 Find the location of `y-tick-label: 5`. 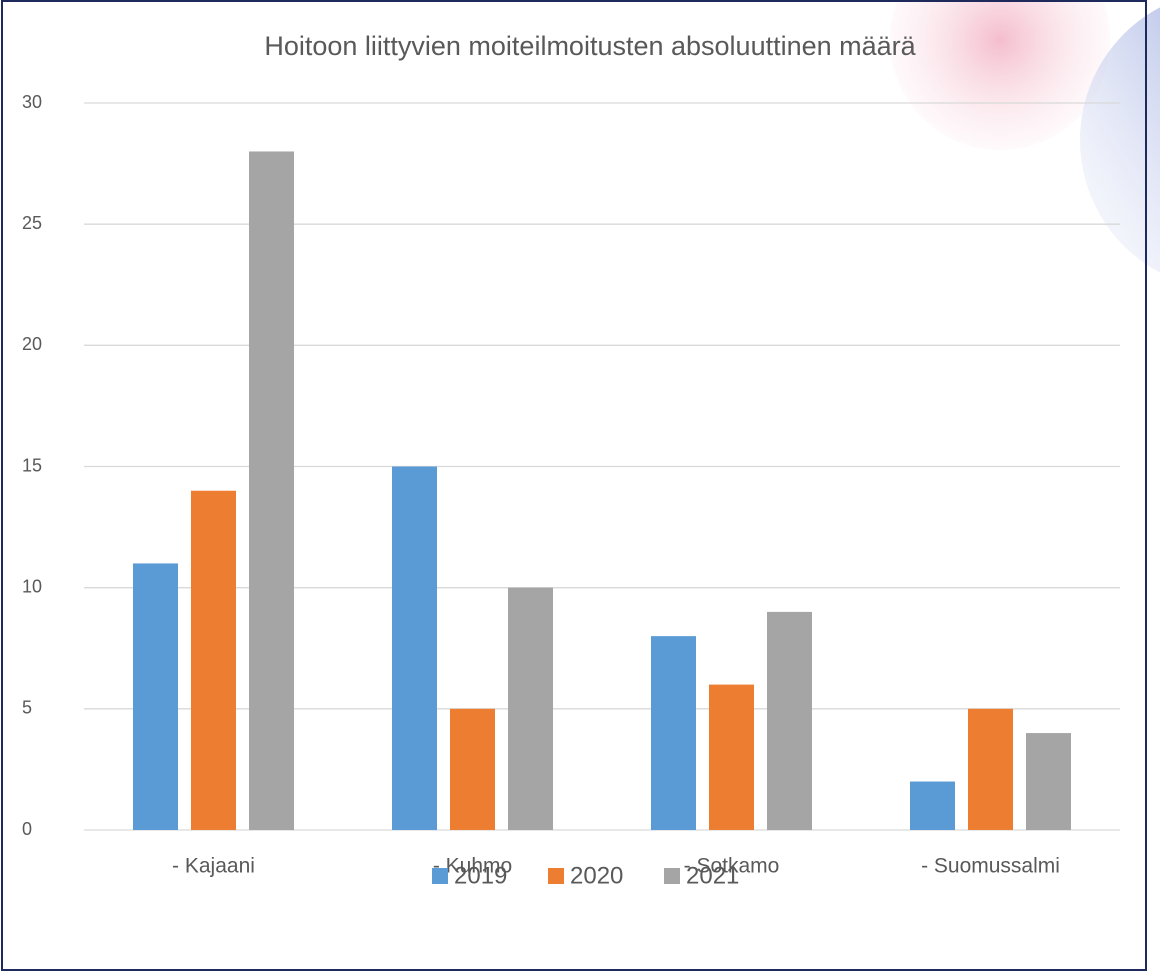

y-tick-label: 5 is located at coordinates (27, 708).